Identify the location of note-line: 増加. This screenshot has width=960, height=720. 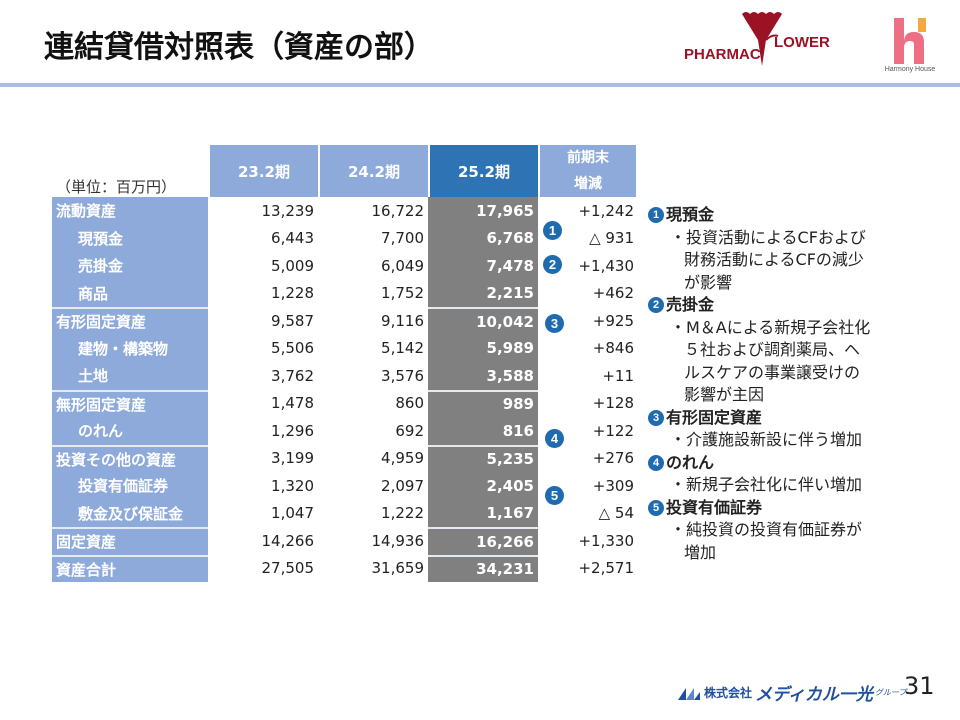
(700, 552).